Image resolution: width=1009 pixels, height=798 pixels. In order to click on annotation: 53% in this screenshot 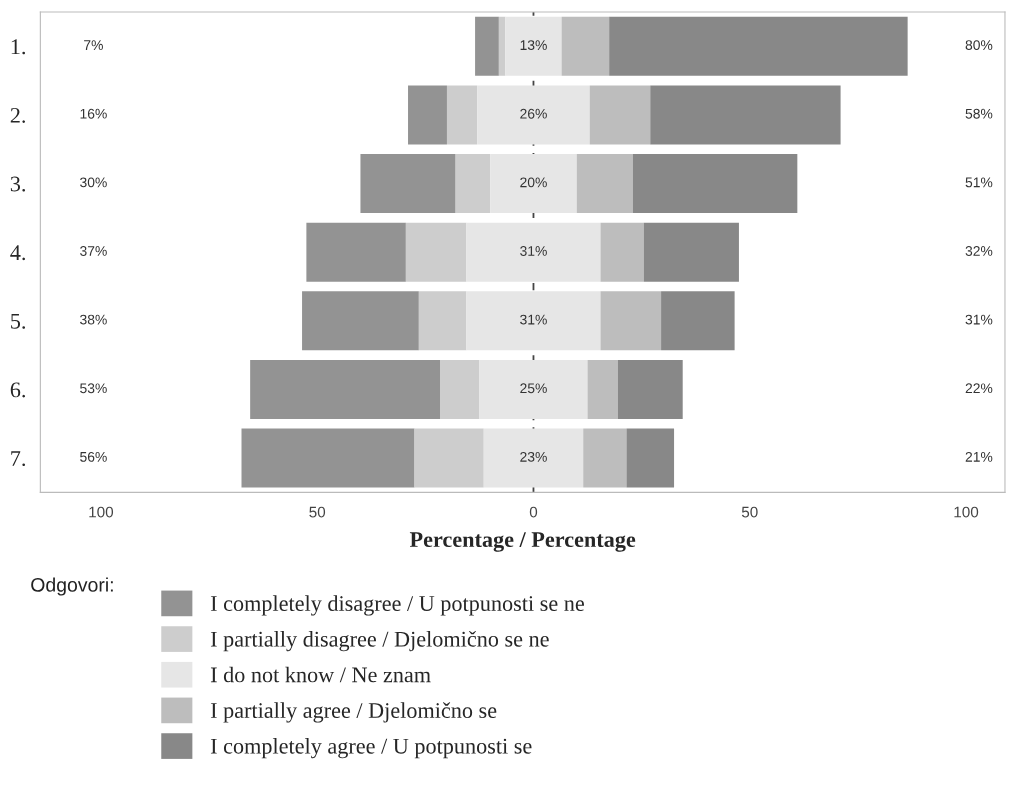, I will do `click(93, 388)`.